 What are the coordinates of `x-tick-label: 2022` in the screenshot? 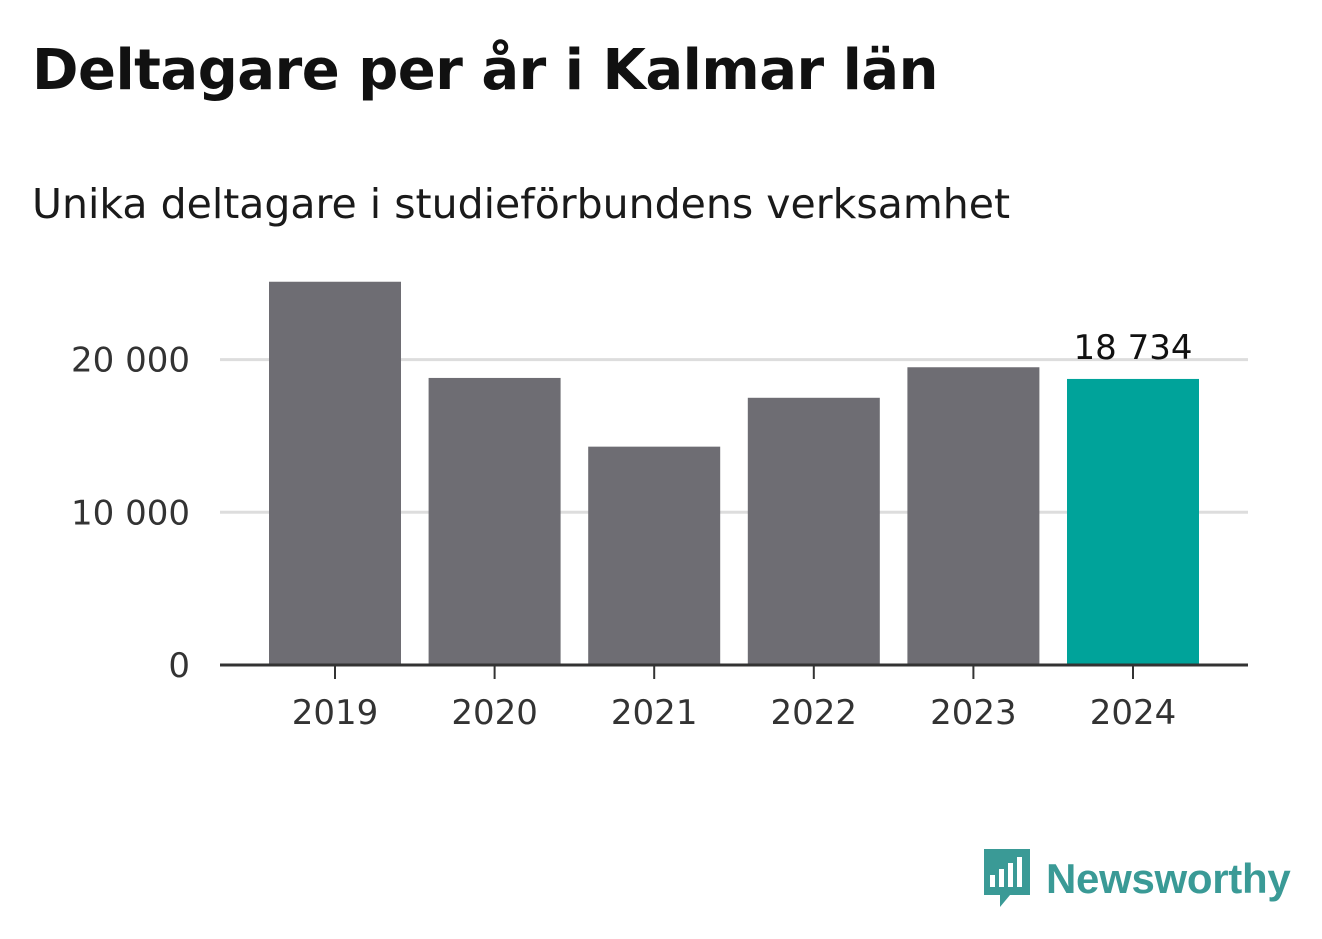 It's located at (814, 713).